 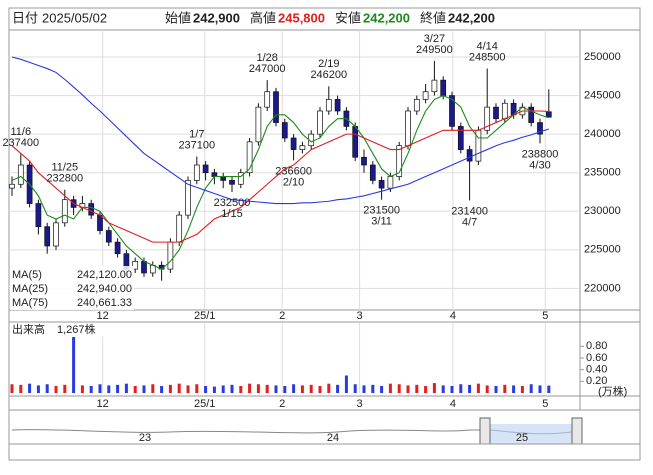 What do you see at coordinates (27, 275) in the screenshot?
I see `legend-name: MA(5)` at bounding box center [27, 275].